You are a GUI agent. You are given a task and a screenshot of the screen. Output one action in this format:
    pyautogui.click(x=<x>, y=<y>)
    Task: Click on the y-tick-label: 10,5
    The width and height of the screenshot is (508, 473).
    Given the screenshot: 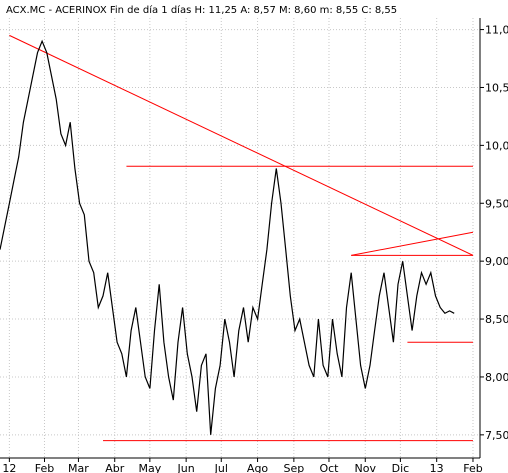 What is the action you would take?
    pyautogui.click(x=496, y=87)
    